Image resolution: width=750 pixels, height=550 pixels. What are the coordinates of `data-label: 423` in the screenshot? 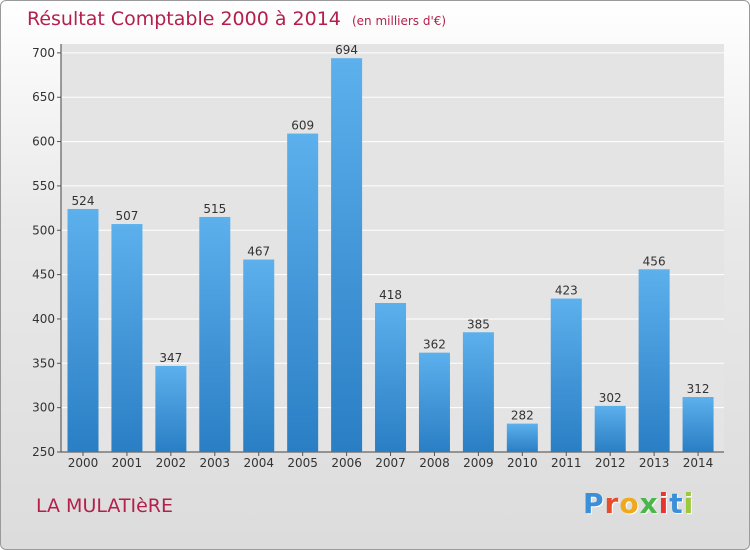 It's located at (566, 291).